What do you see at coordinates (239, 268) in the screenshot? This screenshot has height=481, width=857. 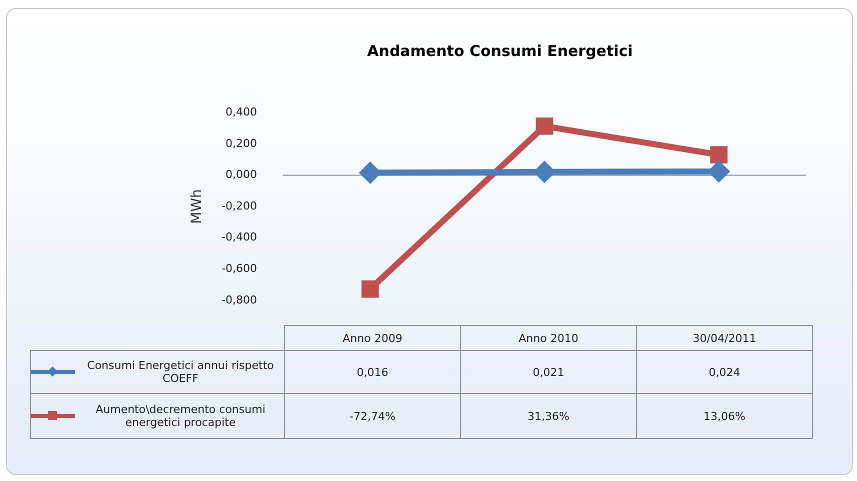 I see `y-tick-label: -0,600` at bounding box center [239, 268].